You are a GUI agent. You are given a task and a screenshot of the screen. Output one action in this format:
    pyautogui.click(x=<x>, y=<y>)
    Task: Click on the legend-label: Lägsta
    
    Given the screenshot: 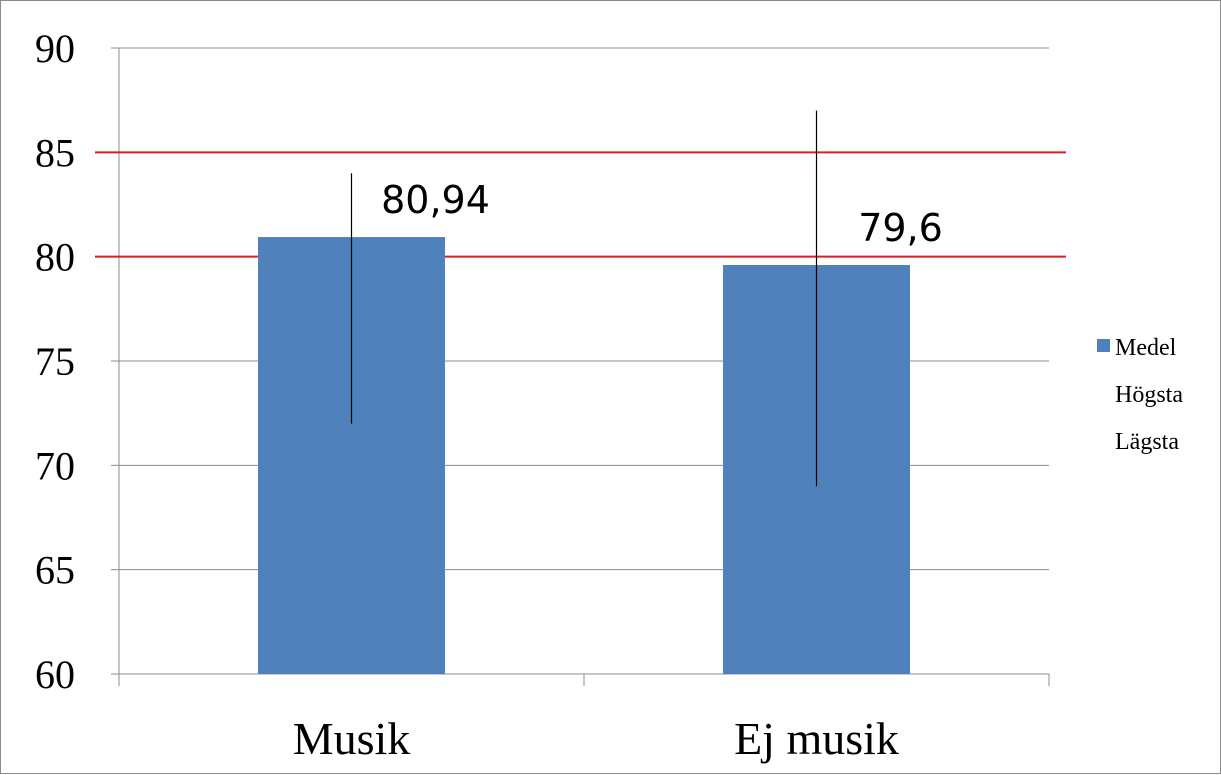 What is the action you would take?
    pyautogui.click(x=1147, y=442)
    